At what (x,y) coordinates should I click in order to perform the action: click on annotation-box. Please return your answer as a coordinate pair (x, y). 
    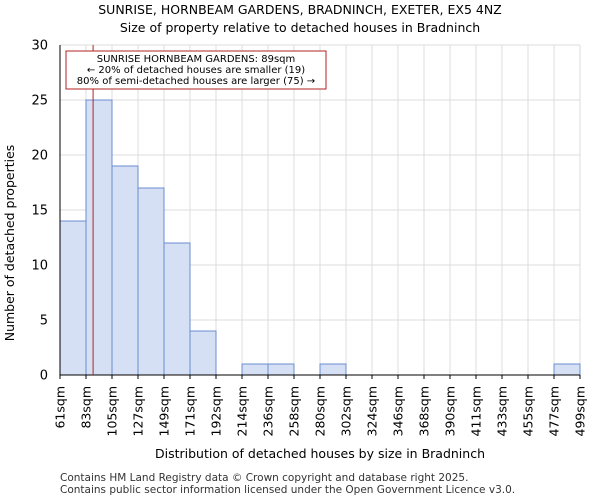
    Looking at the image, I should click on (196, 70).